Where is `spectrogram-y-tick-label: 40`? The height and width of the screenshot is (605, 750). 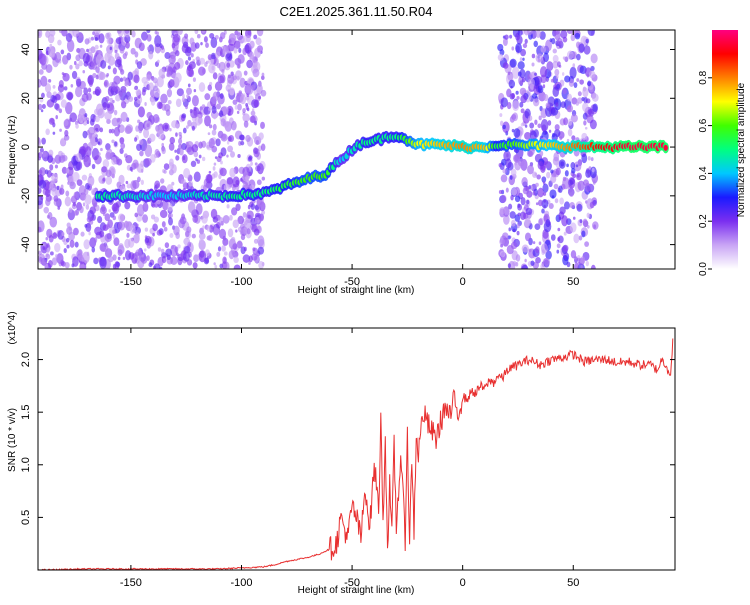 spectrogram-y-tick-label: 40 is located at coordinates (26, 49).